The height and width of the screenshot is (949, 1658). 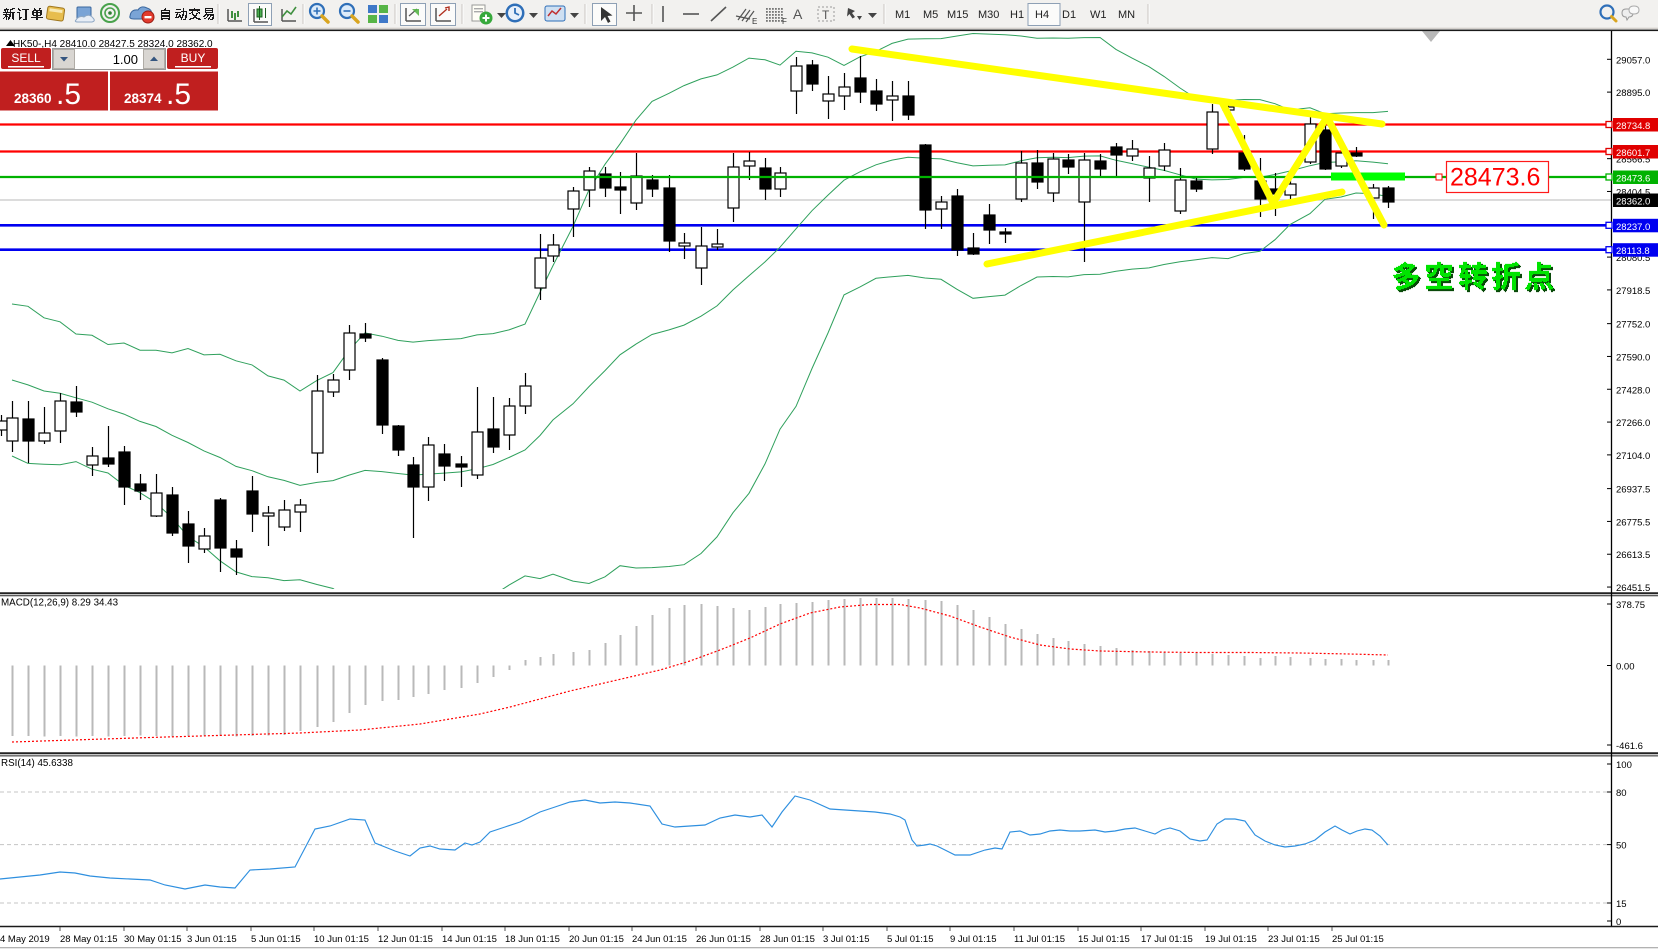 What do you see at coordinates (193, 58) in the screenshot?
I see `svg-text: BUY` at bounding box center [193, 58].